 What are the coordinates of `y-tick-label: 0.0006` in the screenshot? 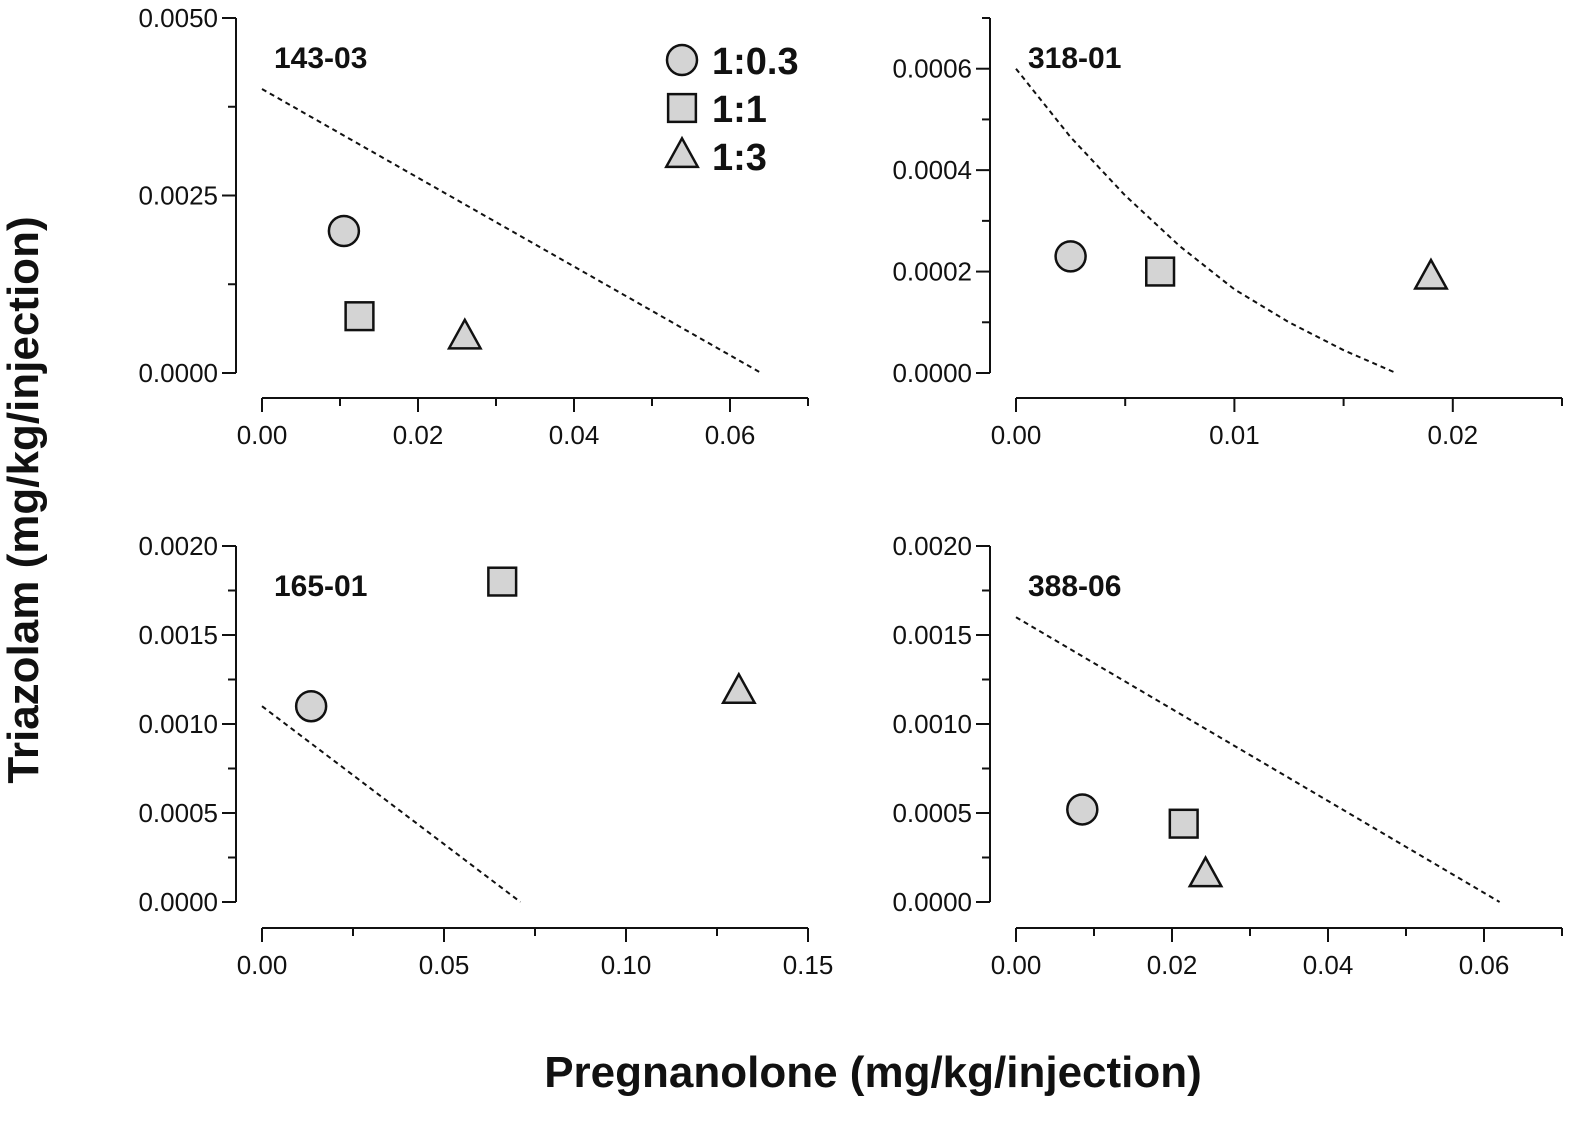 It's located at (932, 69).